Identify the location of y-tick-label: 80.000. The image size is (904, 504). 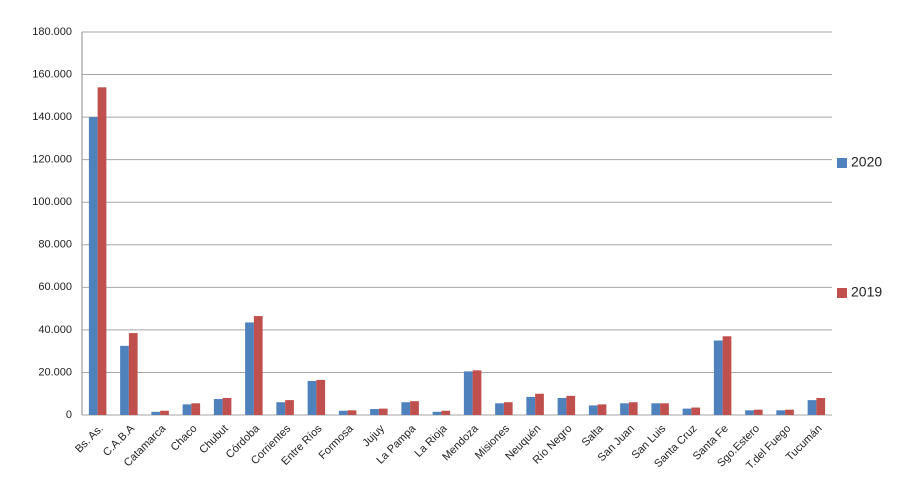
(55, 245).